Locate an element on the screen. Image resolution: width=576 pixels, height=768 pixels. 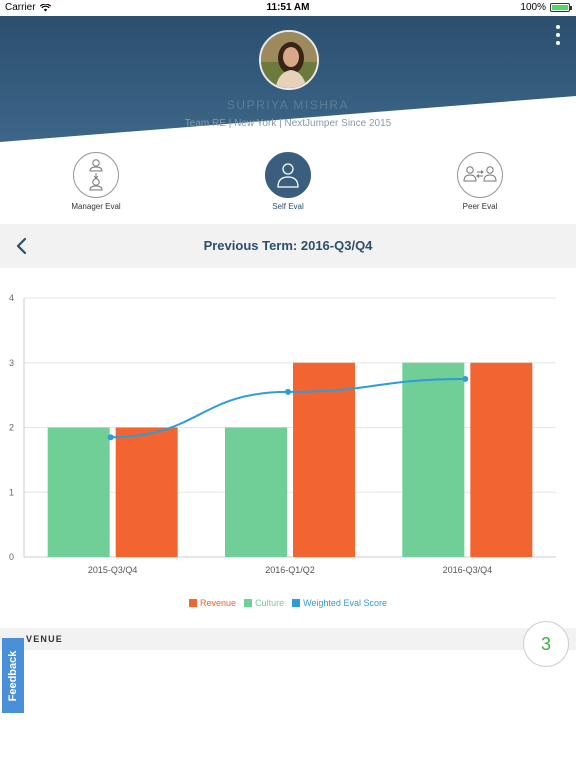
feedback-label: Feedback is located at coordinates (13, 675).